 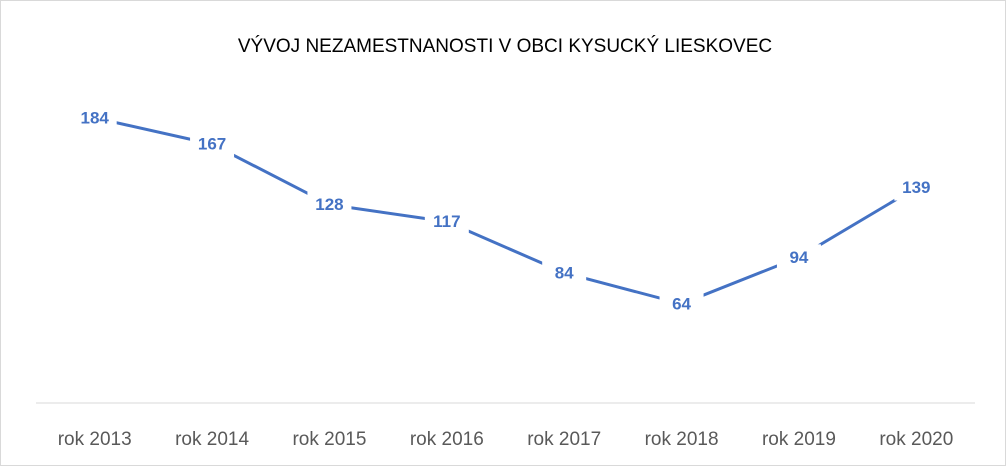 What do you see at coordinates (447, 439) in the screenshot?
I see `x-tick-label: rok 2016` at bounding box center [447, 439].